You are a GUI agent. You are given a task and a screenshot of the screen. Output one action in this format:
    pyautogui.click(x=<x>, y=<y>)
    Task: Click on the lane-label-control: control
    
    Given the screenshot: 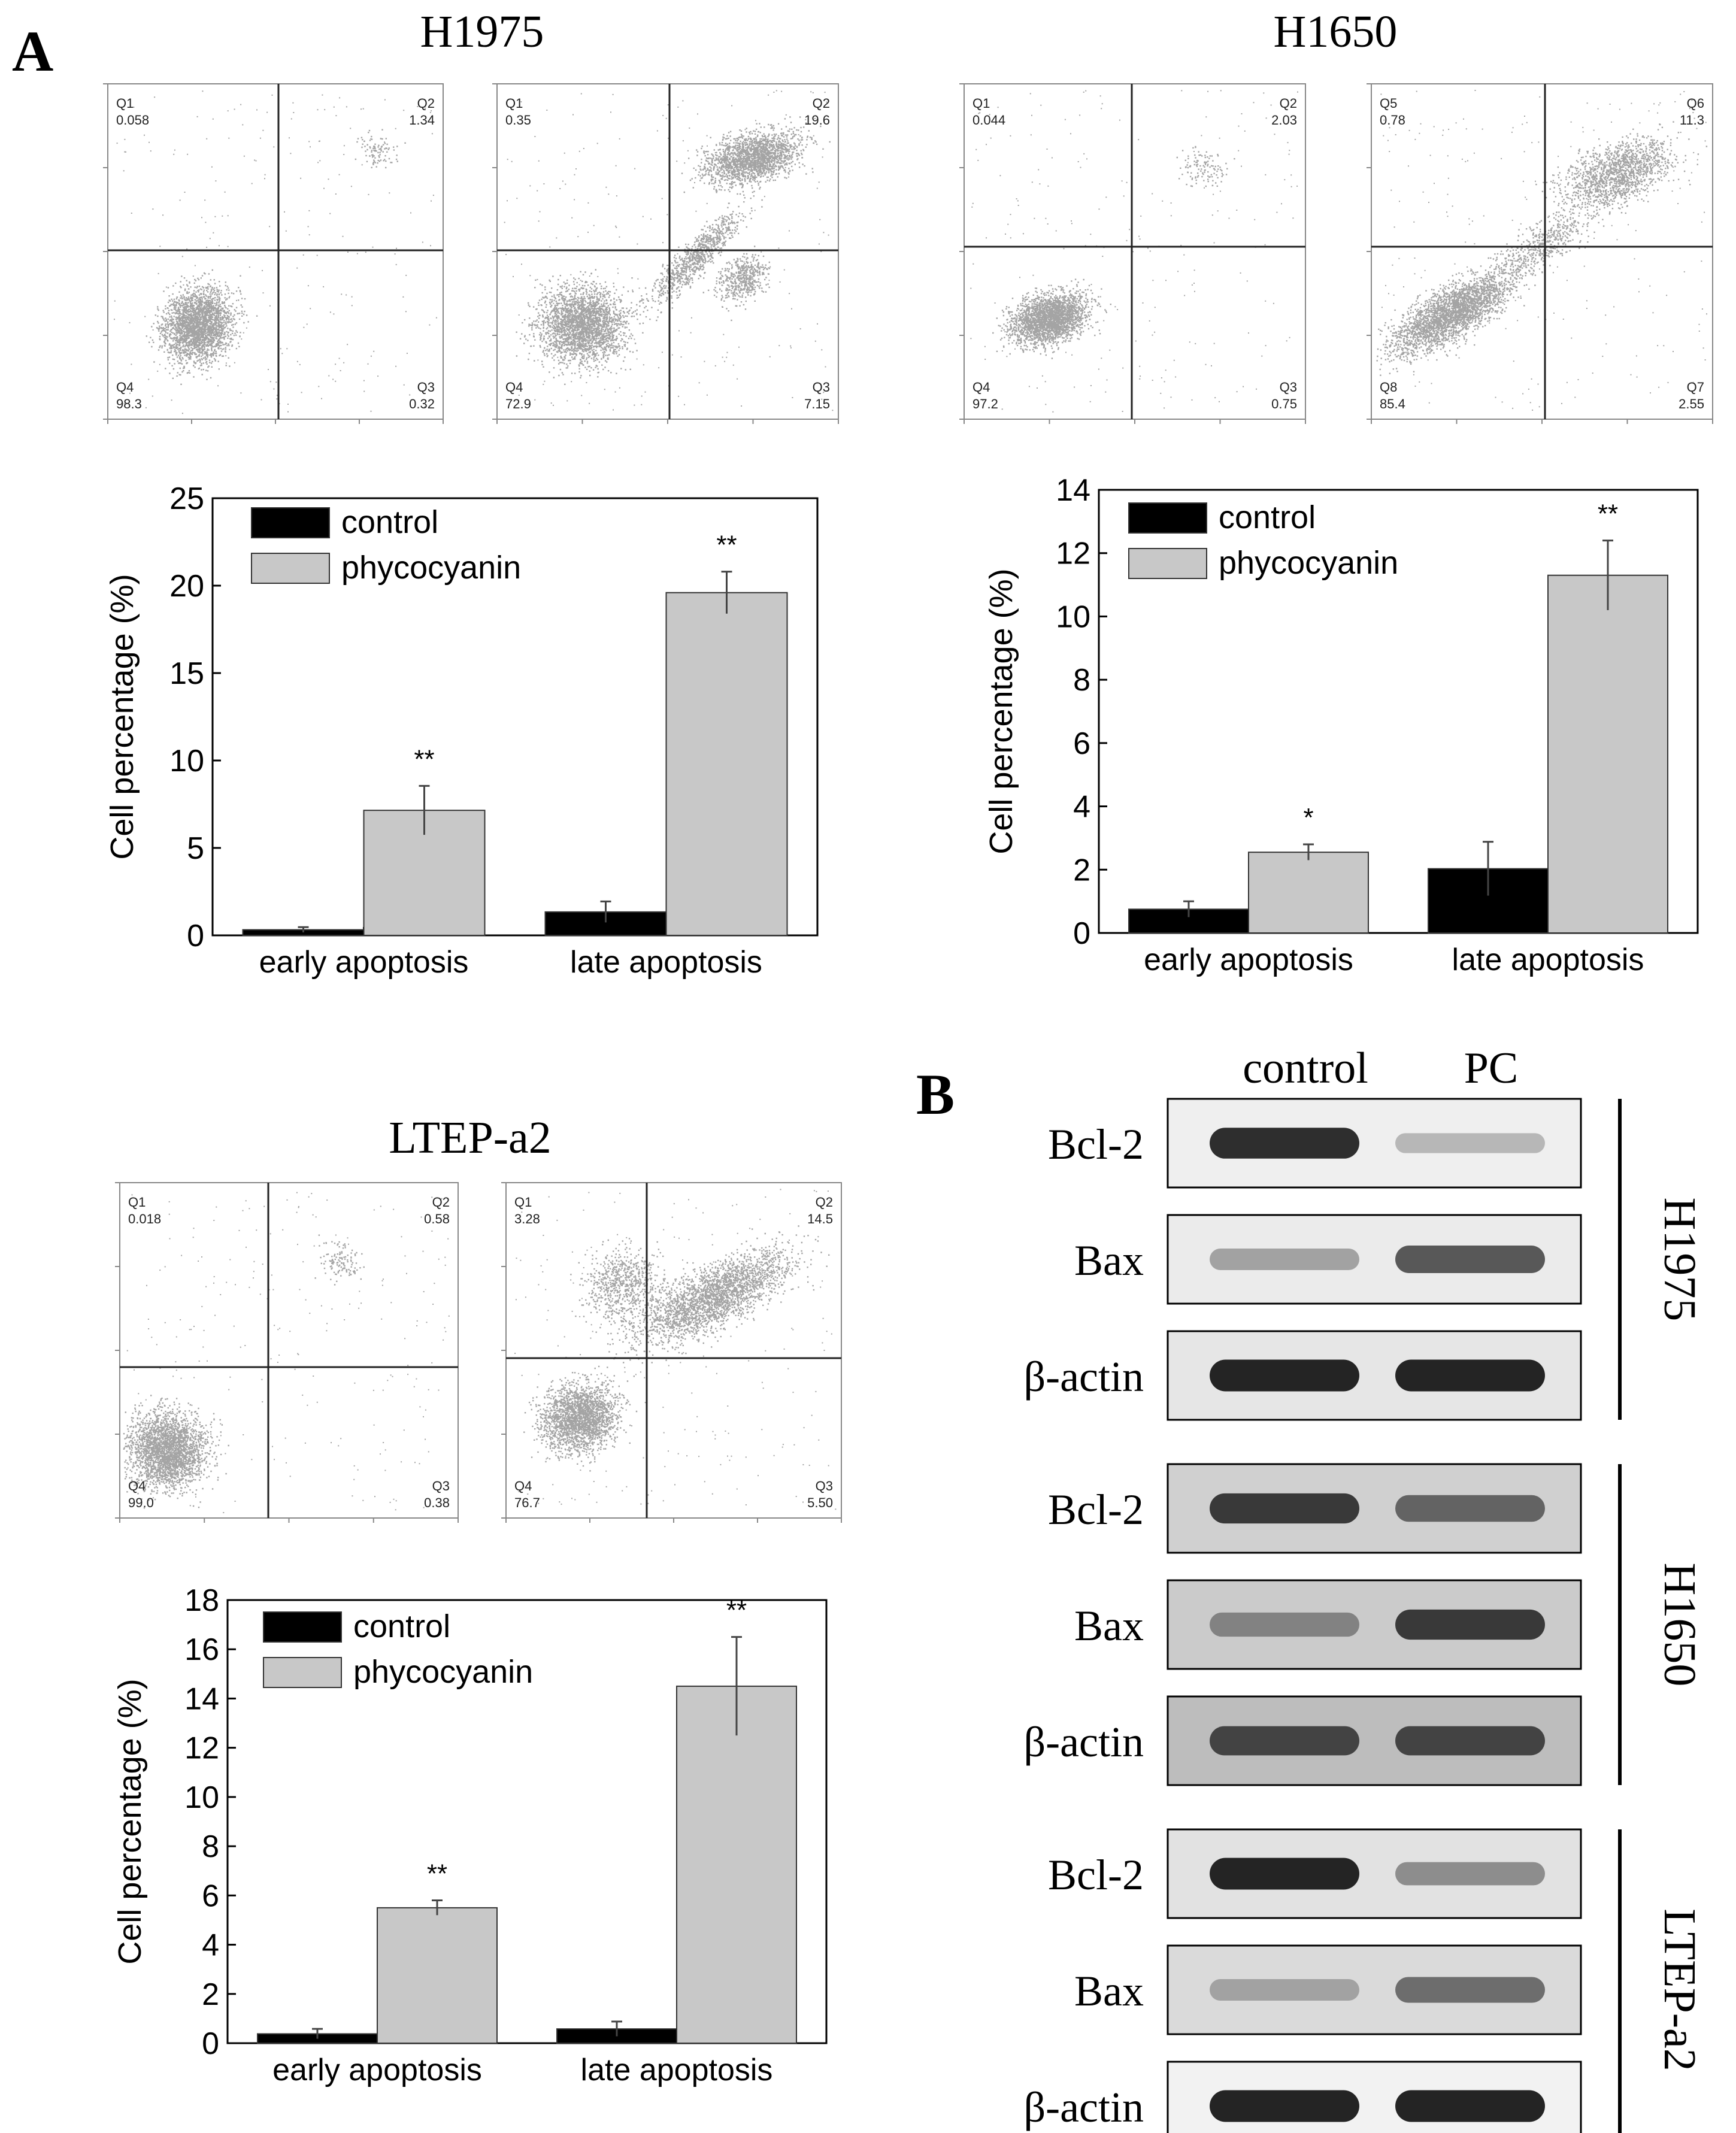 What is the action you would take?
    pyautogui.click(x=1305, y=1068)
    